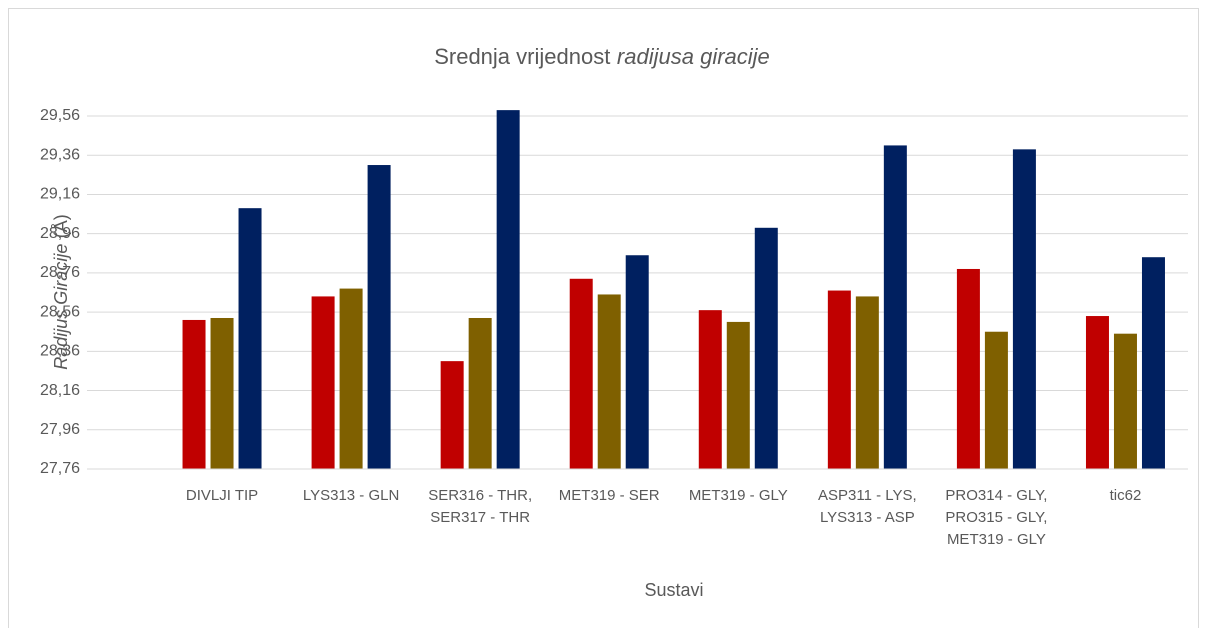 This screenshot has width=1205, height=628. Describe the element at coordinates (609, 495) in the screenshot. I see `x-tick-label: MET319 - SER` at that location.